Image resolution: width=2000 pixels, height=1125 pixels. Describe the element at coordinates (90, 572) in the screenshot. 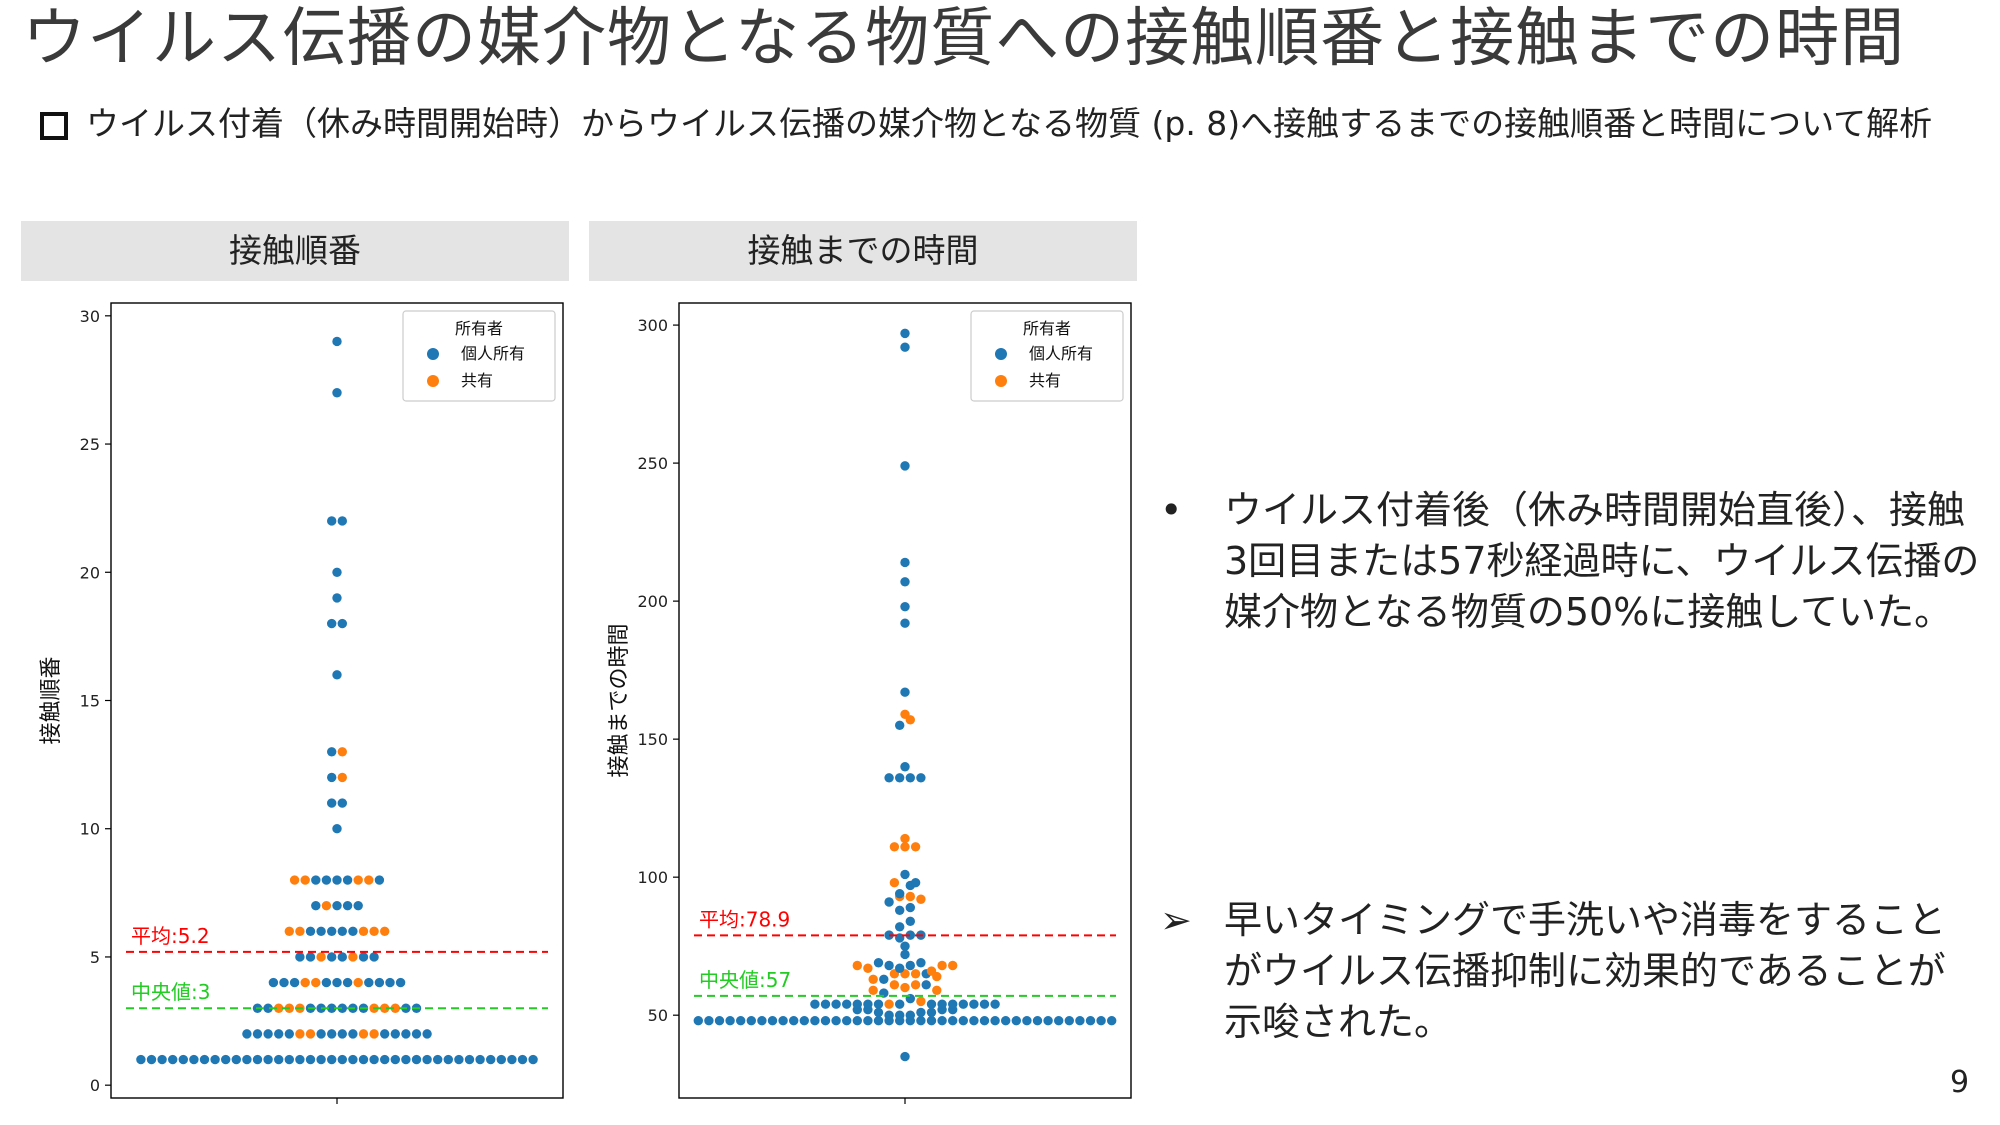

I see `y-tick-label: 20` at that location.